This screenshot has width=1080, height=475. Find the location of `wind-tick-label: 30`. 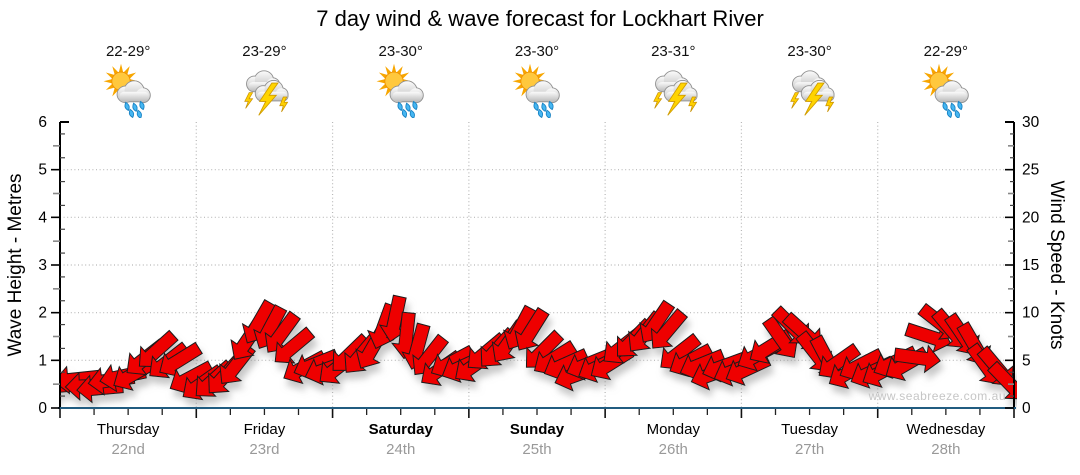

wind-tick-label: 30 is located at coordinates (1031, 122).